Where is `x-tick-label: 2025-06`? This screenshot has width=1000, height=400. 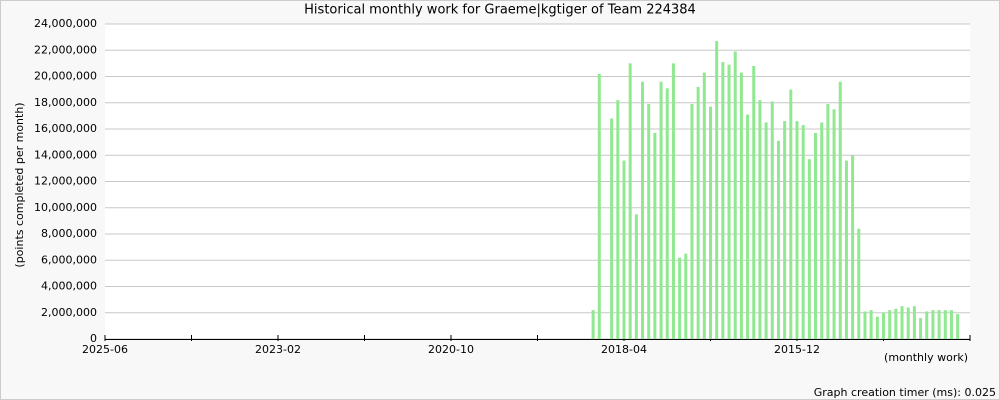 x-tick-label: 2025-06 is located at coordinates (105, 349).